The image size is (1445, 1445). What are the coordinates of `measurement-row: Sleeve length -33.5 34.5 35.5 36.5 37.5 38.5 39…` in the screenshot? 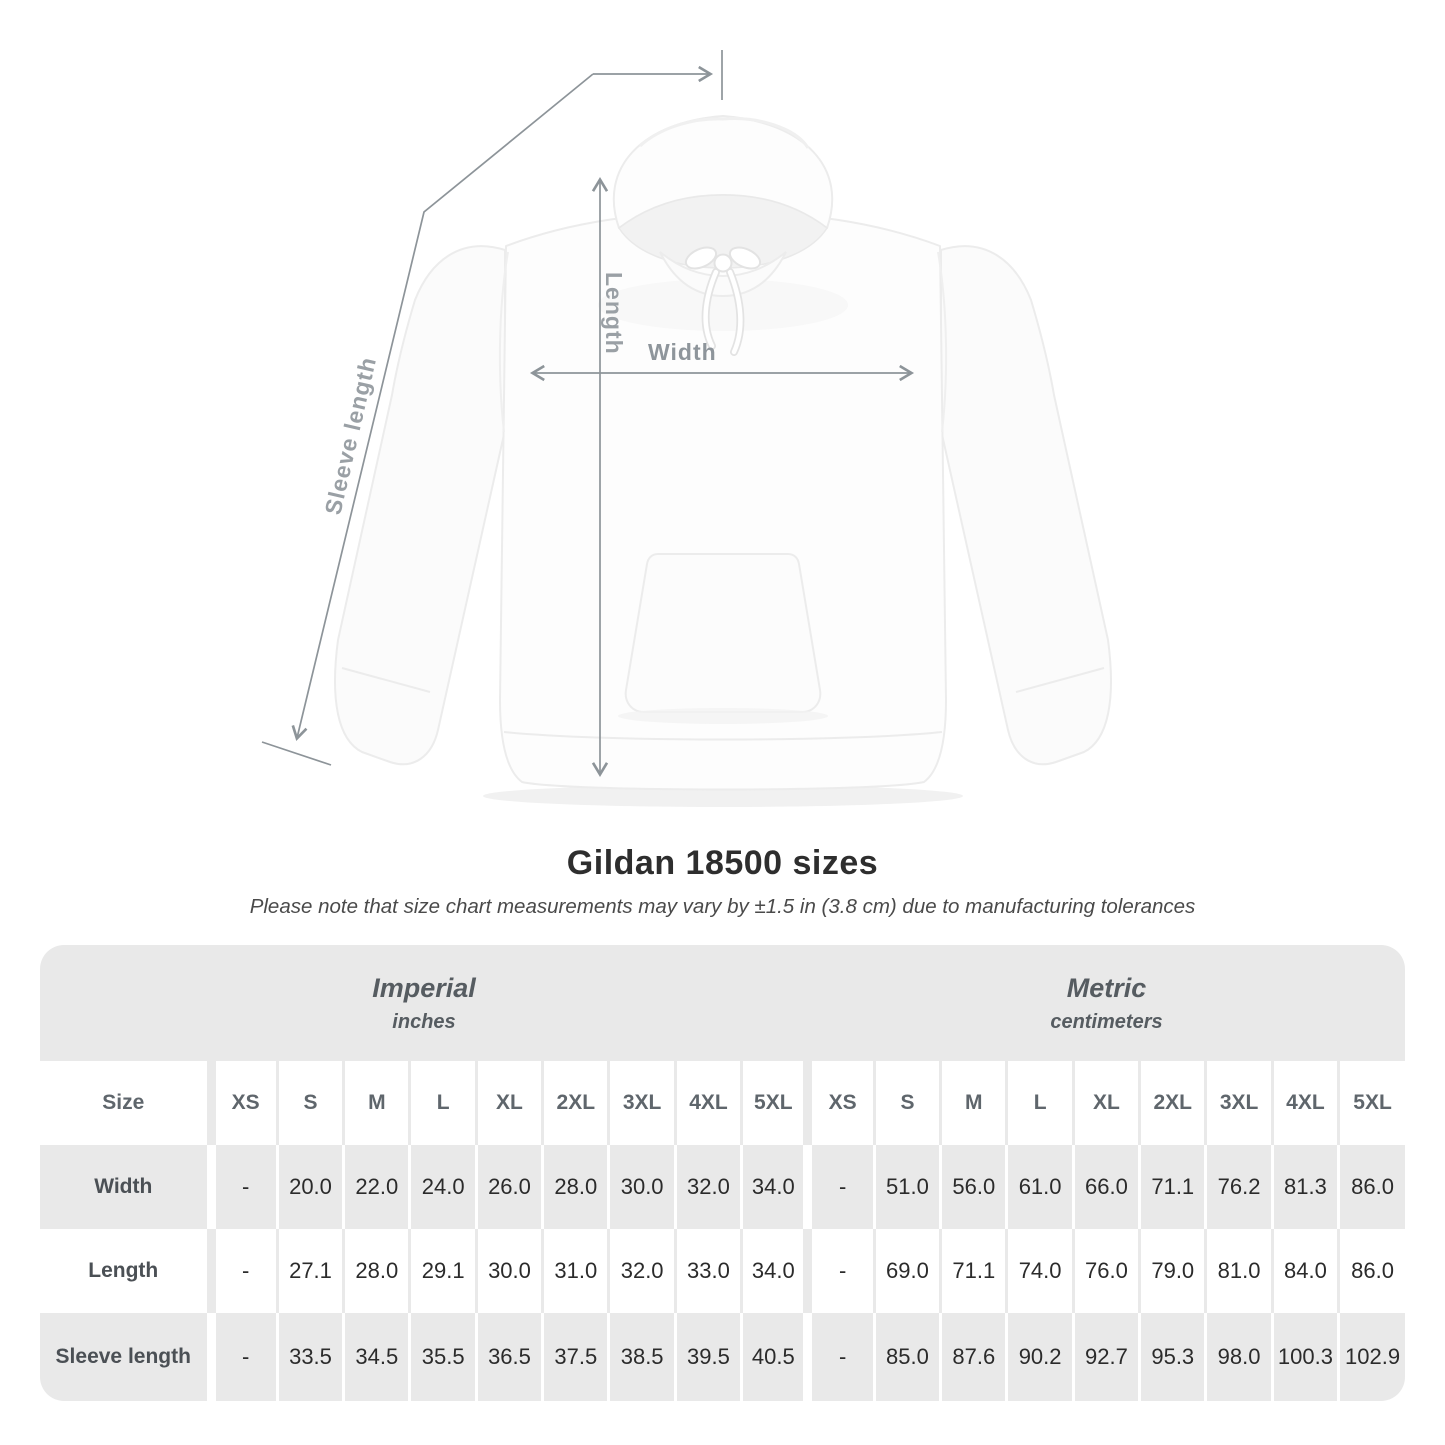 It's located at (722, 1357).